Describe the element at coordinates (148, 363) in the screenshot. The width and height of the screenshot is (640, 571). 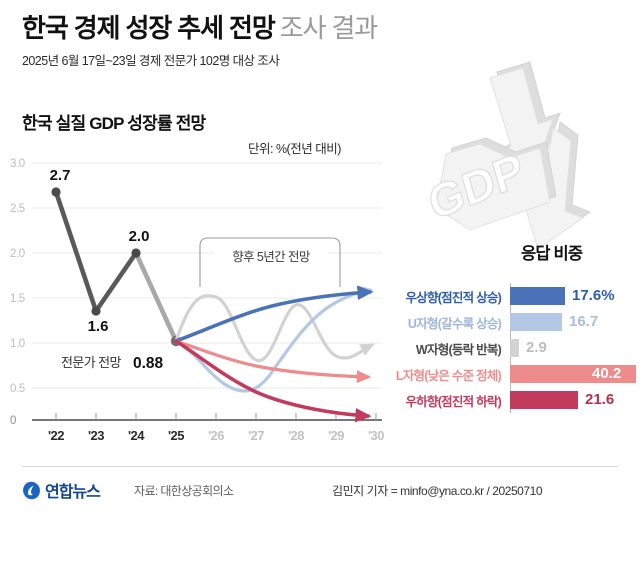
I see `expert-forecast-value: 0.88` at that location.